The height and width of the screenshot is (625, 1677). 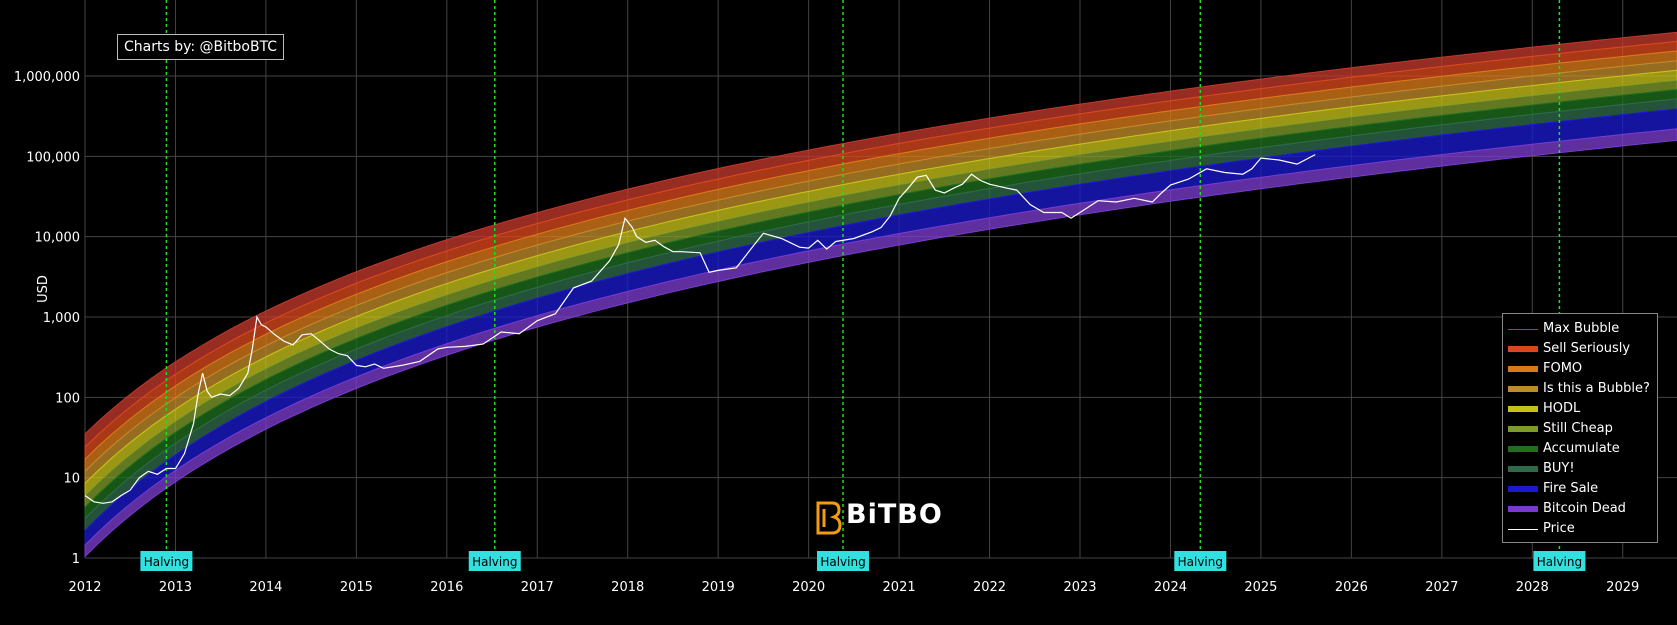 I want to click on legend-item: Max Bubble, so click(x=1580, y=329).